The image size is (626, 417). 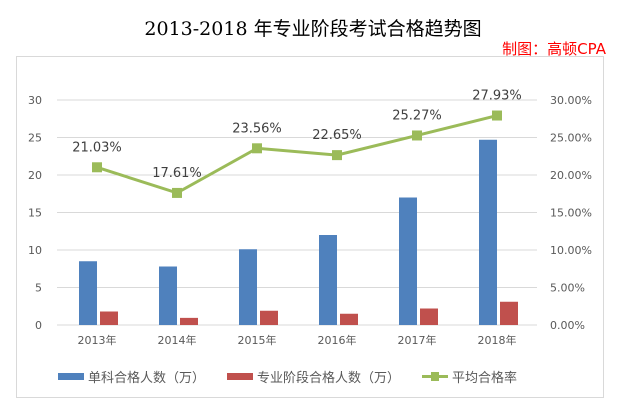 I want to click on left-tick-label: 25, so click(x=35, y=138).